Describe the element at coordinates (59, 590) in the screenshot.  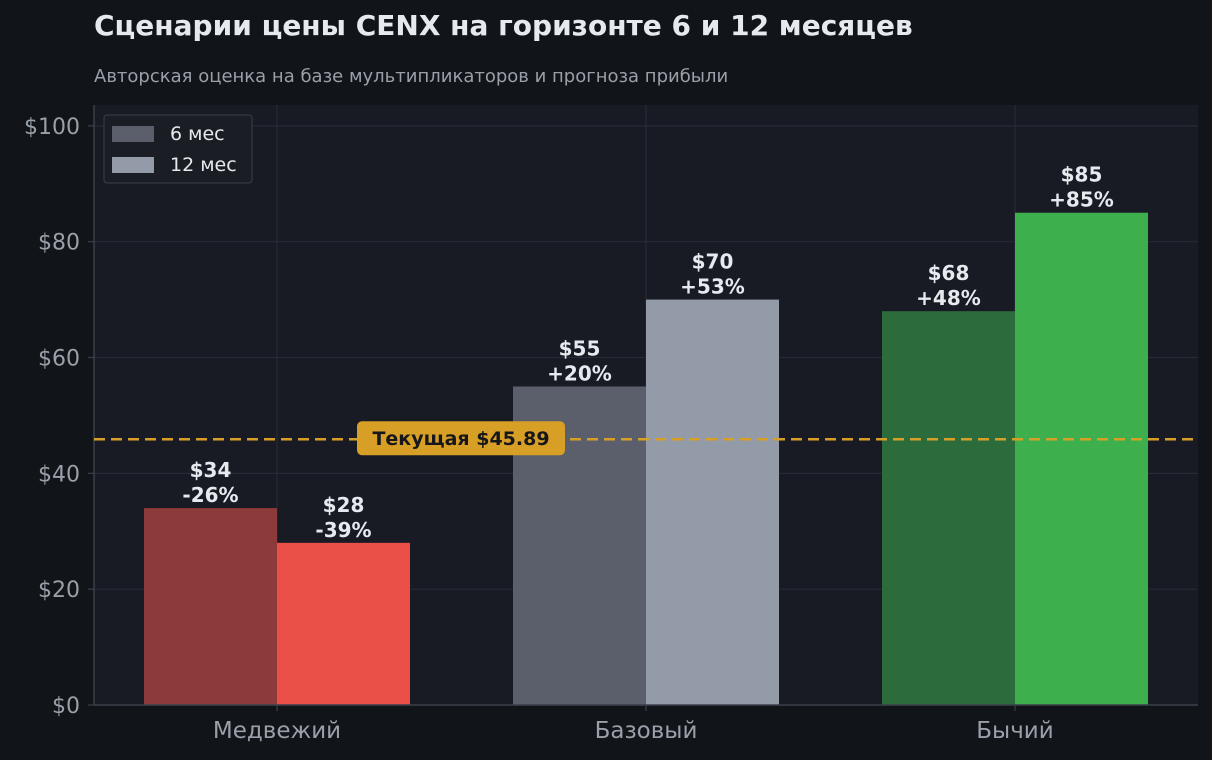
I see `y-tick-label: $20` at that location.